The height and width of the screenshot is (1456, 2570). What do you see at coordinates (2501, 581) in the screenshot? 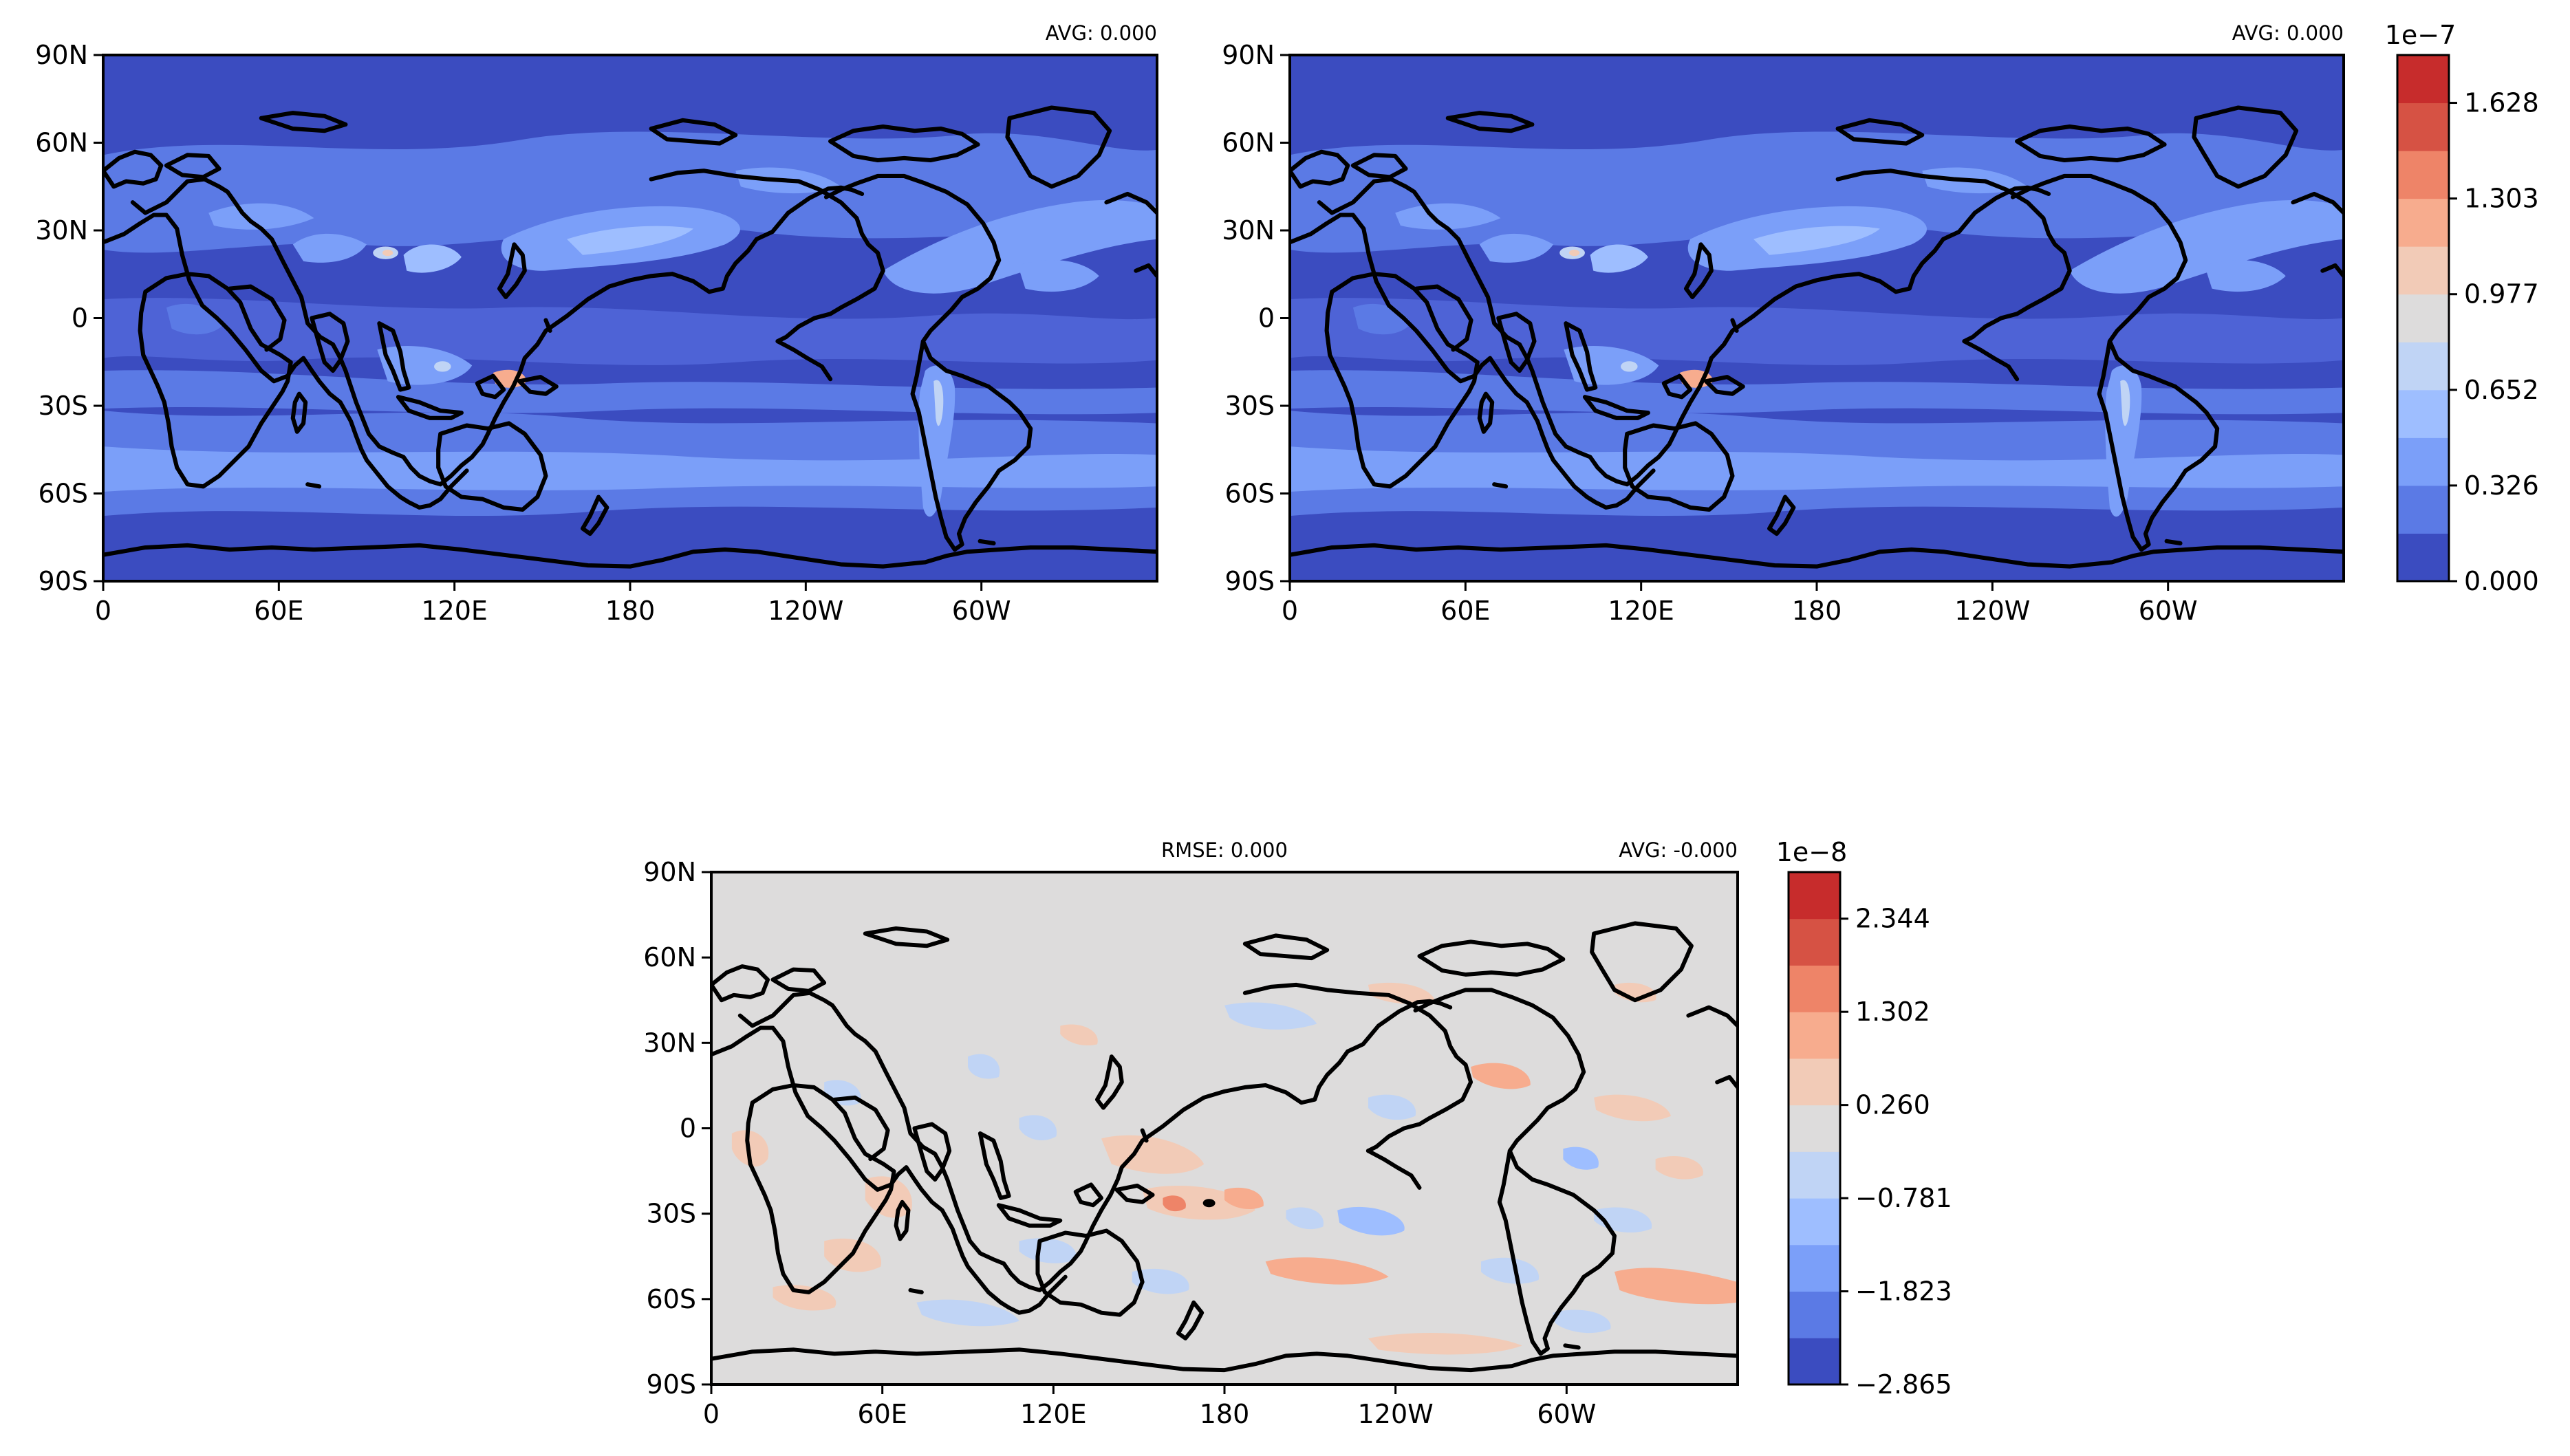
I see `colorbar-tick-label: 0.000` at bounding box center [2501, 581].